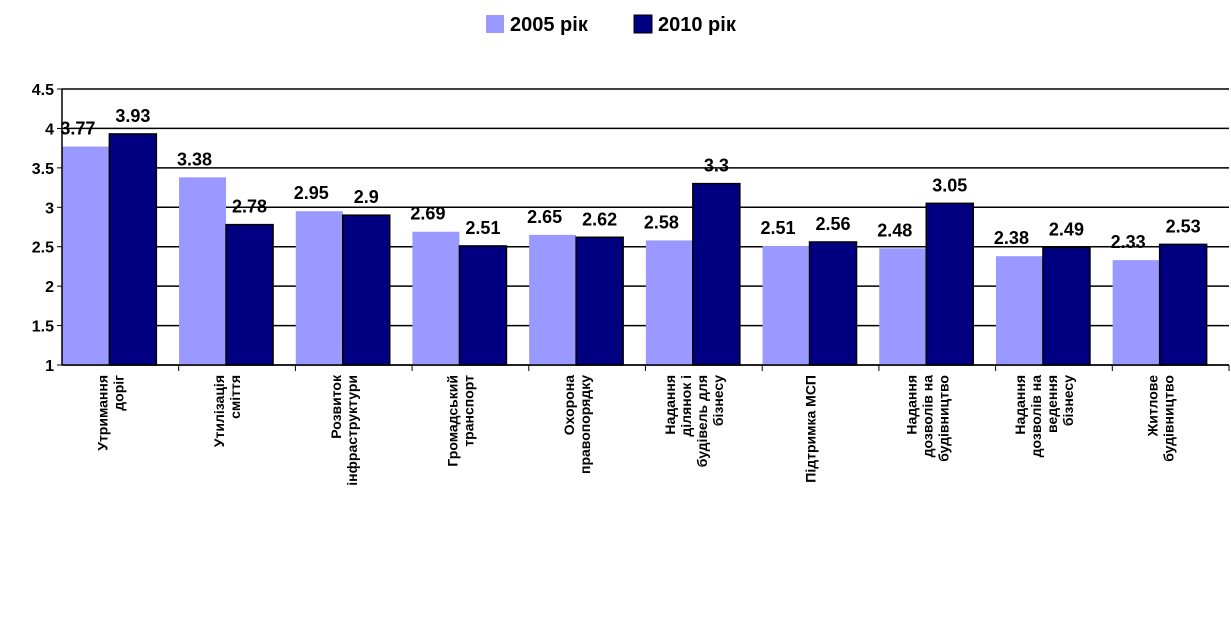 The image size is (1231, 630). Describe the element at coordinates (599, 219) in the screenshot. I see `value-label: 2.62` at that location.